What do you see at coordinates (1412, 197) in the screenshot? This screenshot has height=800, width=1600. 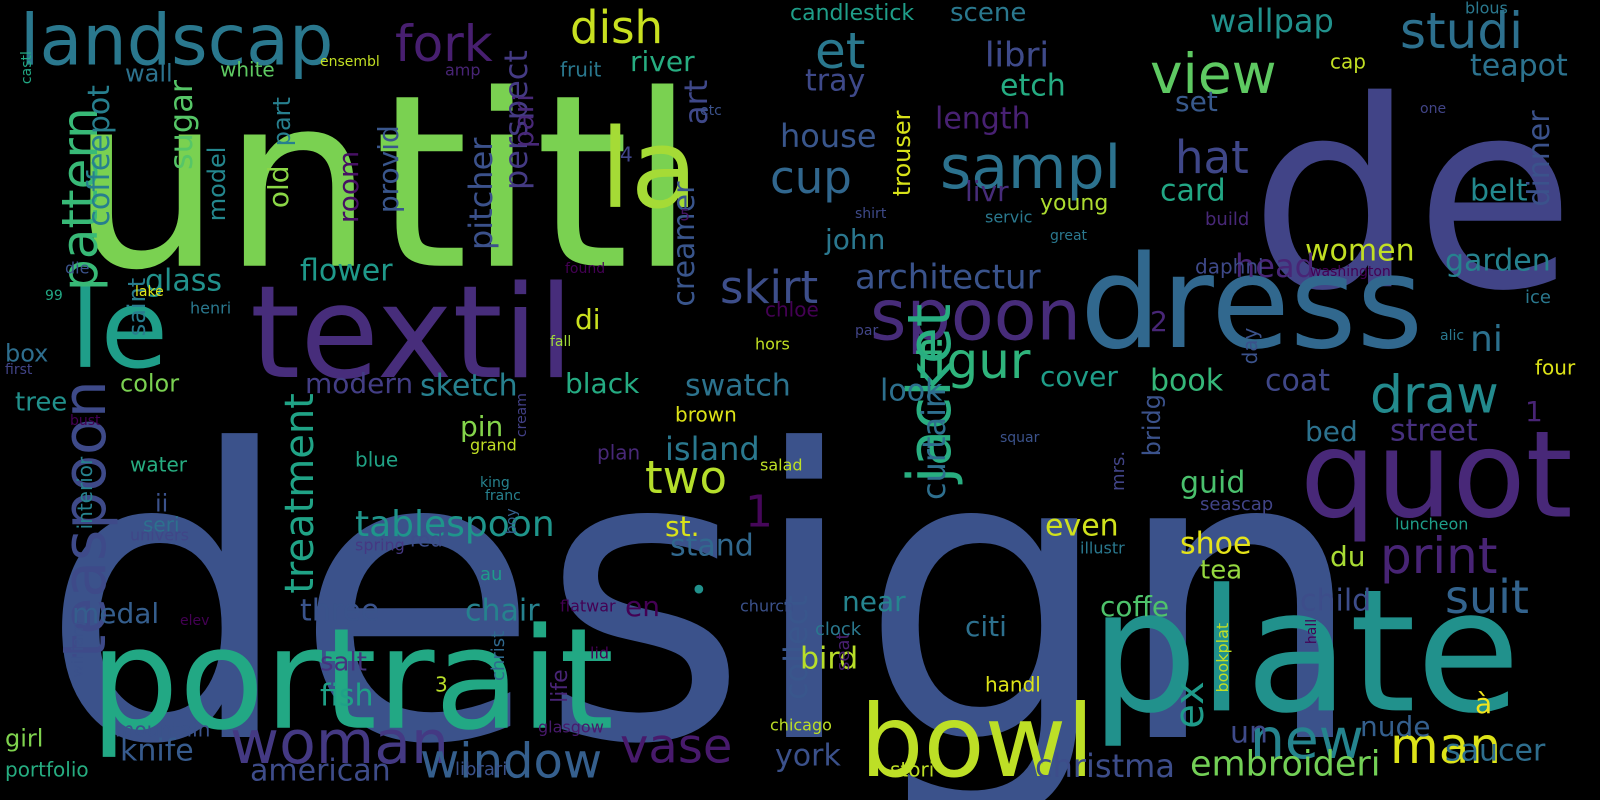 I see `word-cloud-word: de` at bounding box center [1412, 197].